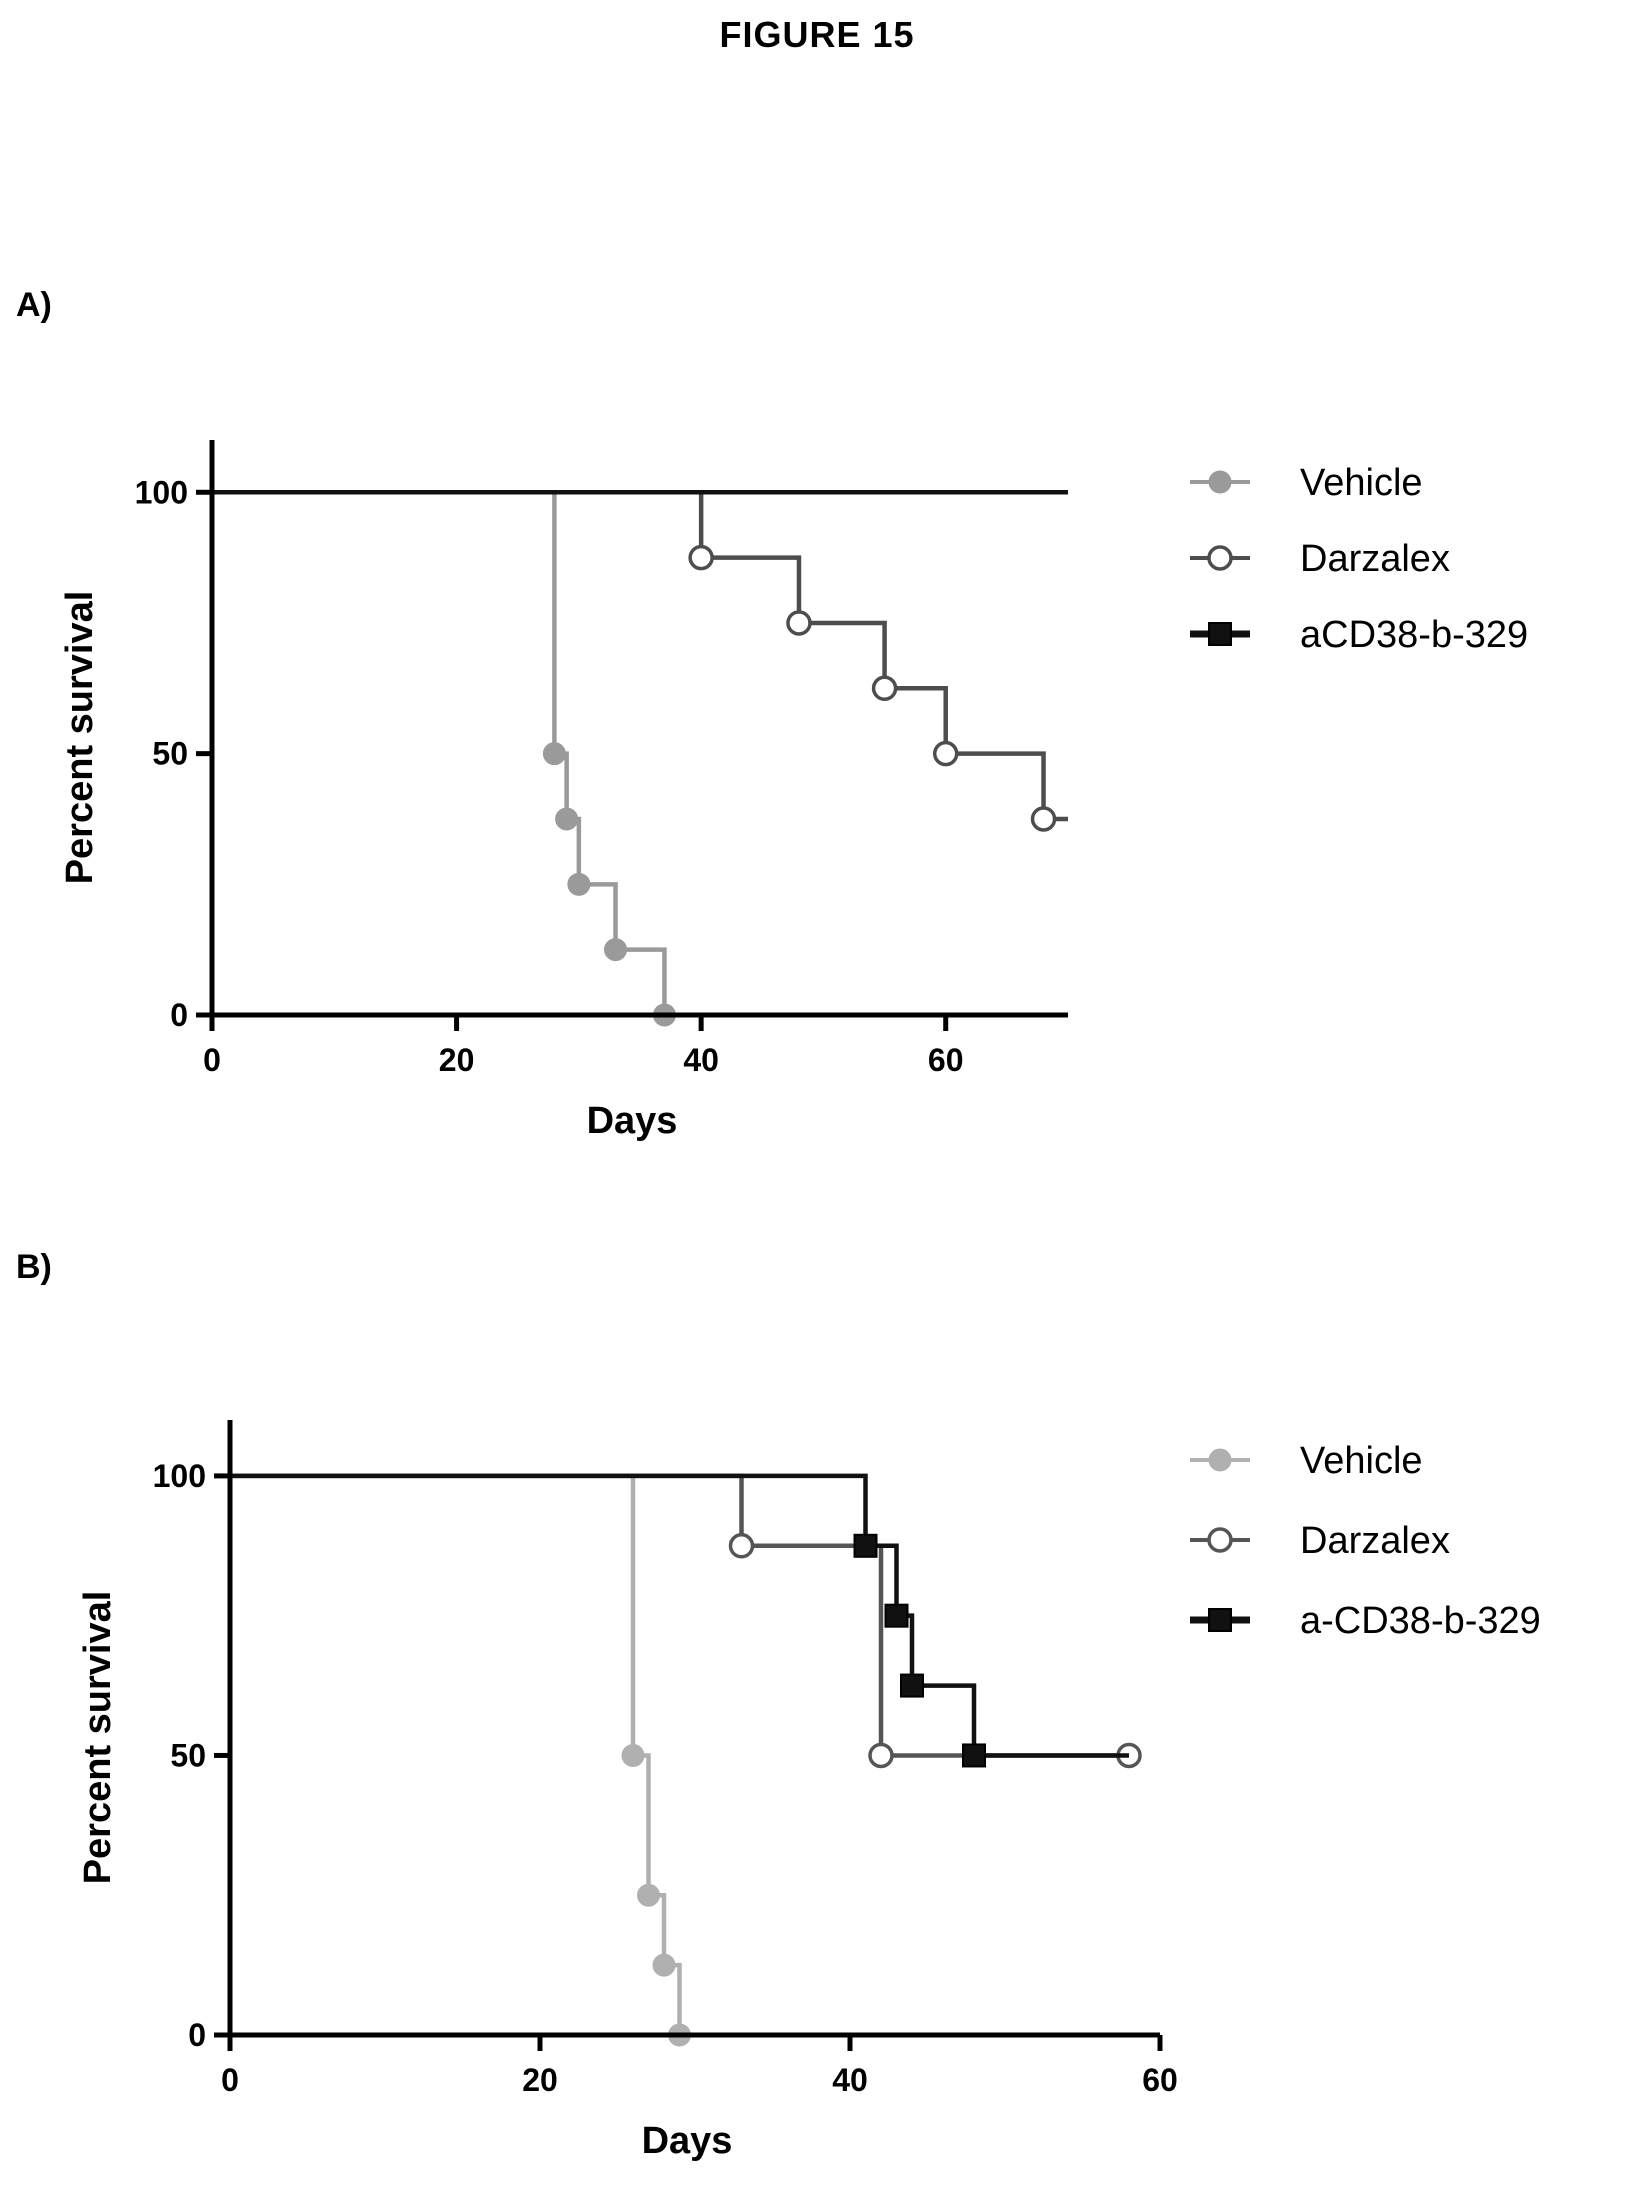 The image size is (1634, 2203). Describe the element at coordinates (1160, 2080) in the screenshot. I see `chart-b-x-tick-label-3: 60` at that location.